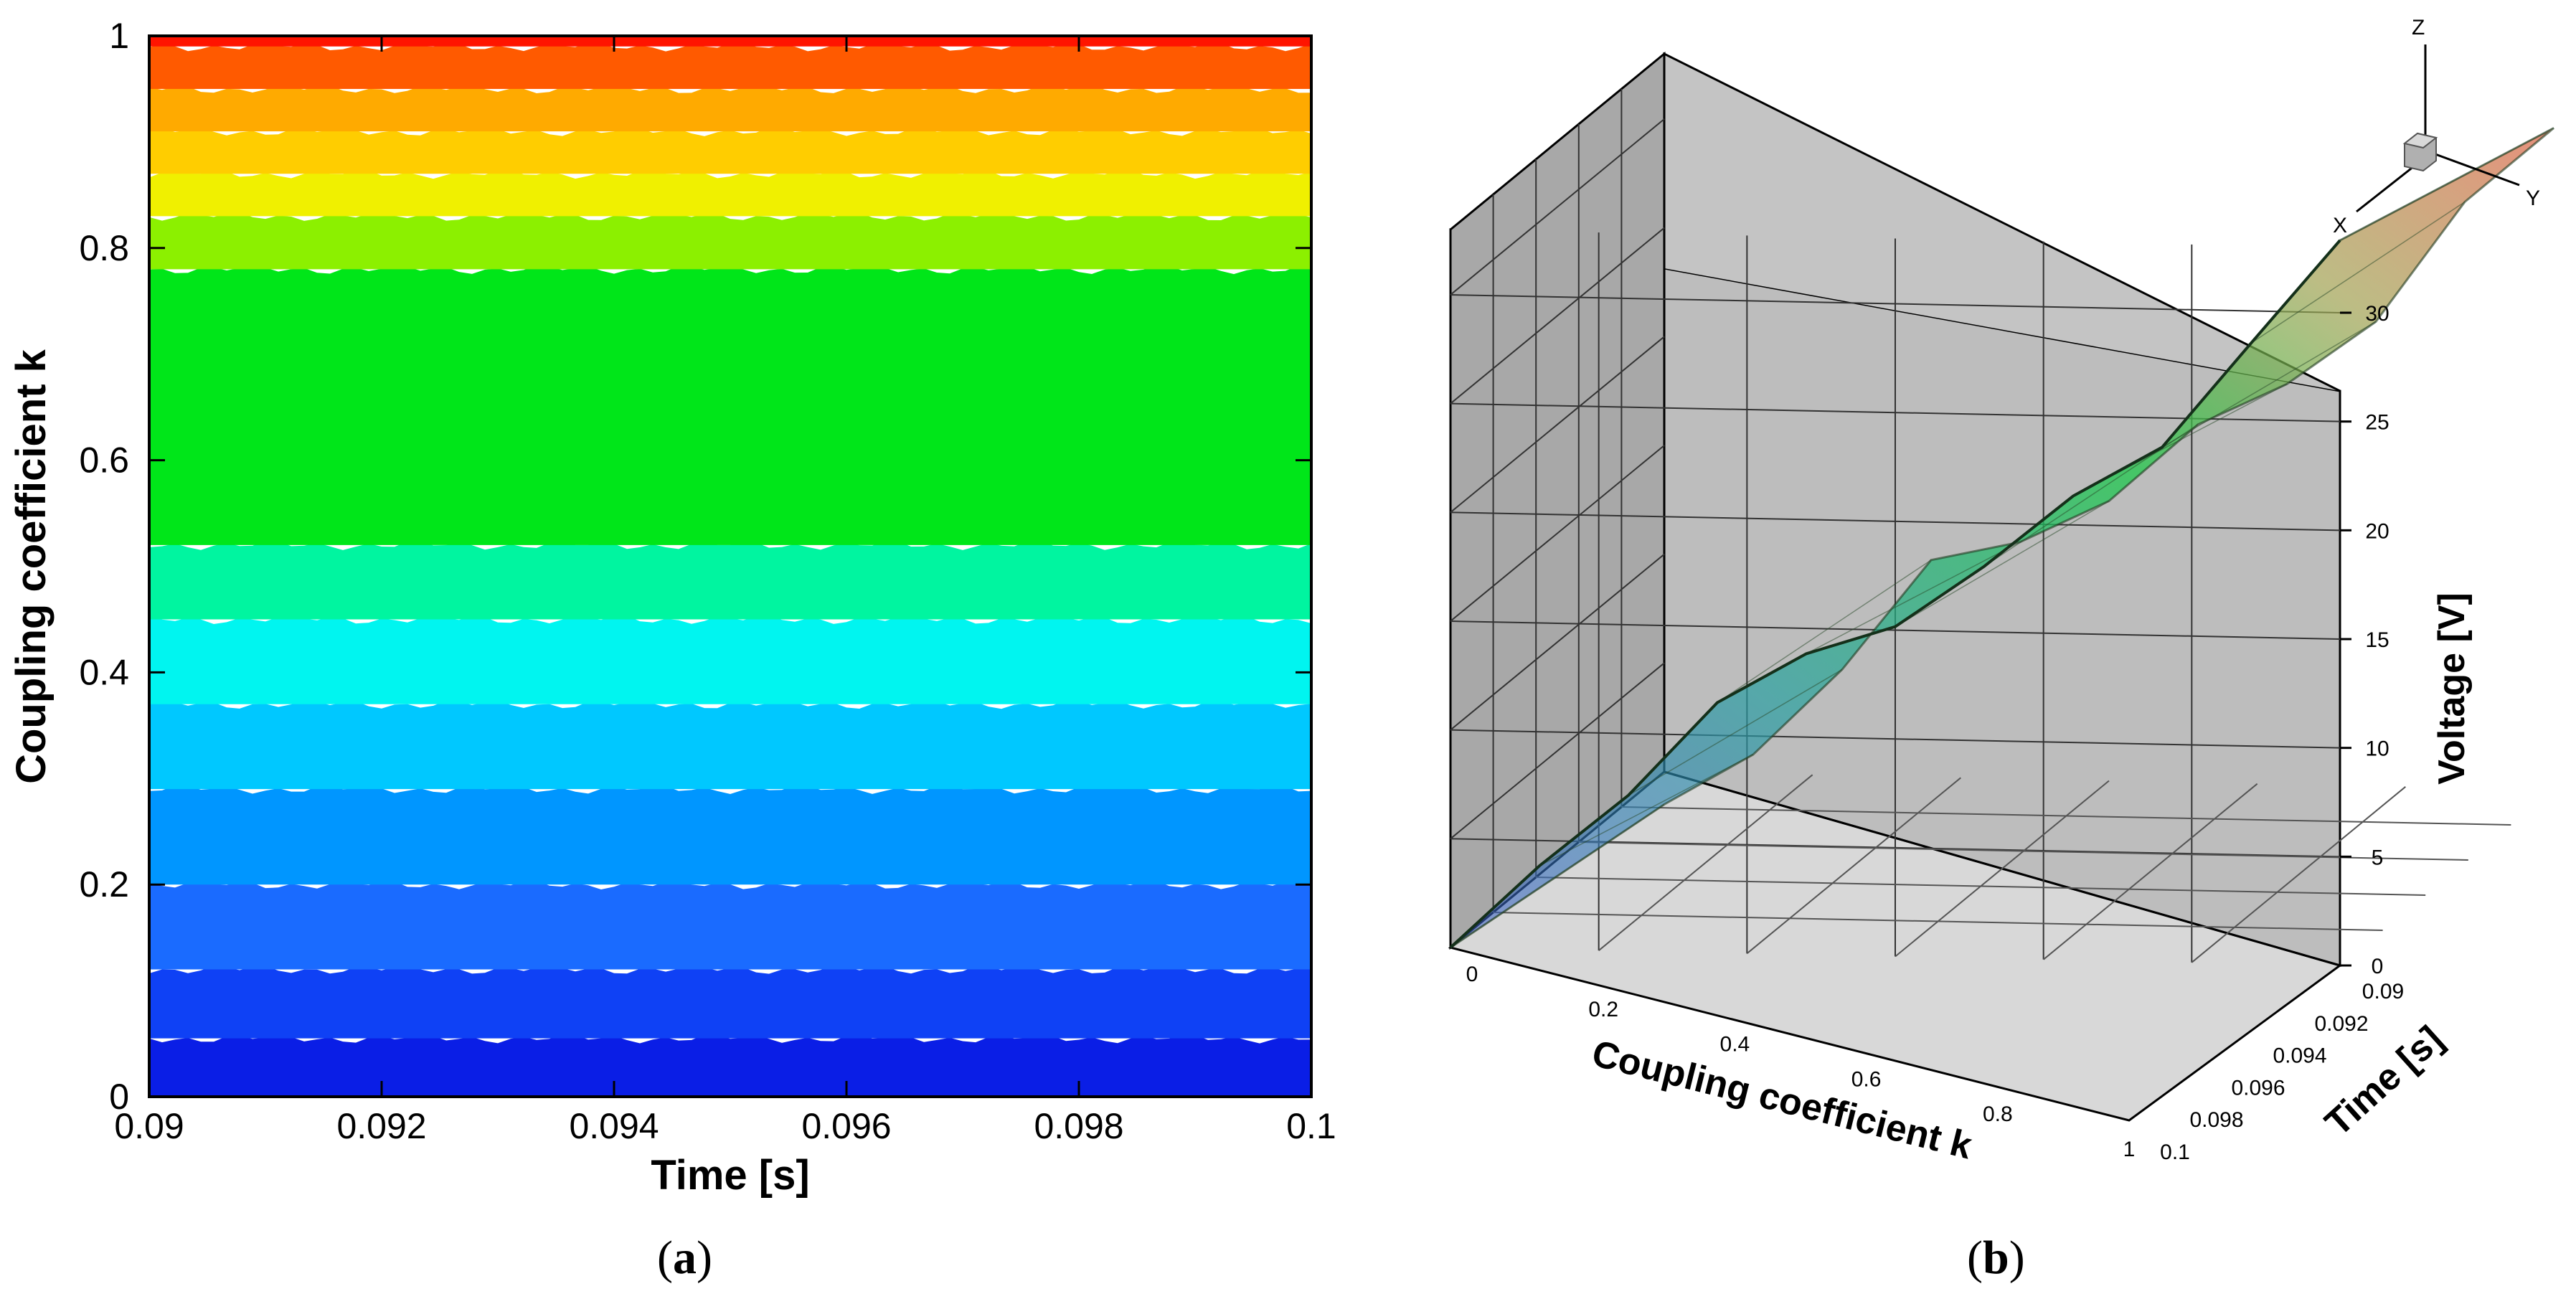  What do you see at coordinates (2383, 991) in the screenshot?
I see `time-tick-label: 0.09` at bounding box center [2383, 991].